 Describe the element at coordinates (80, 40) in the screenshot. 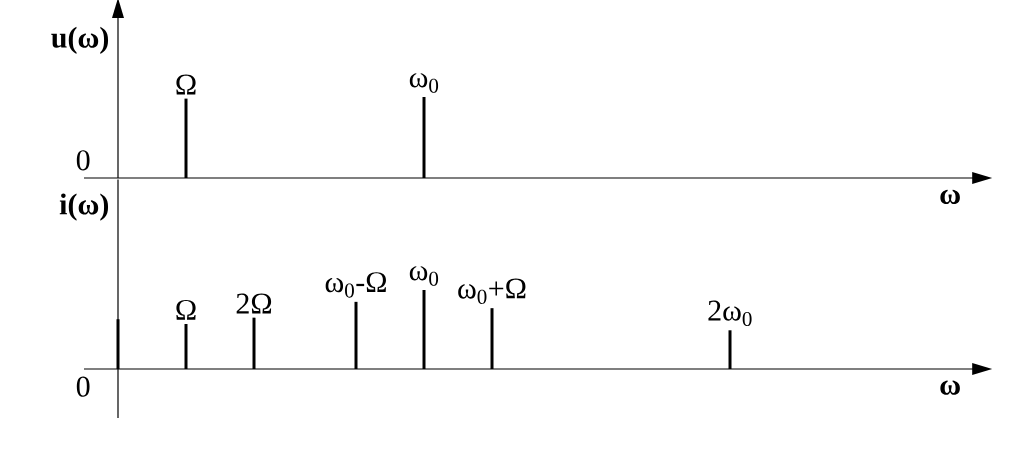

I see `y-axis-title: u(ω)` at that location.